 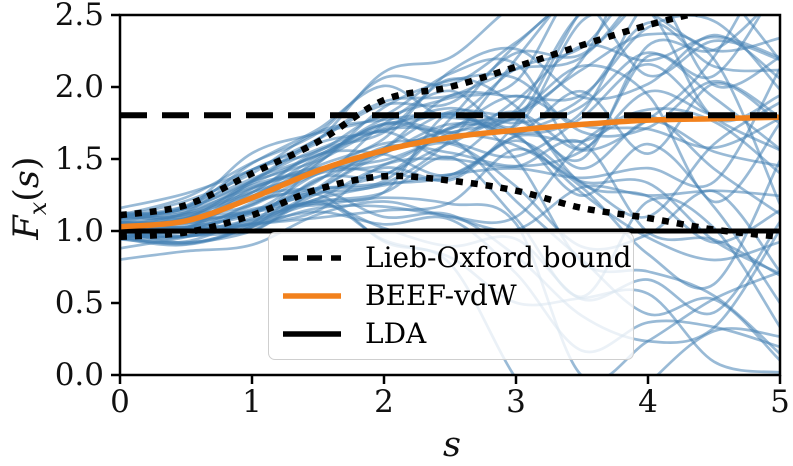 What do you see at coordinates (27, 163) in the screenshot?
I see `ylabel-close-paren: )` at bounding box center [27, 163].